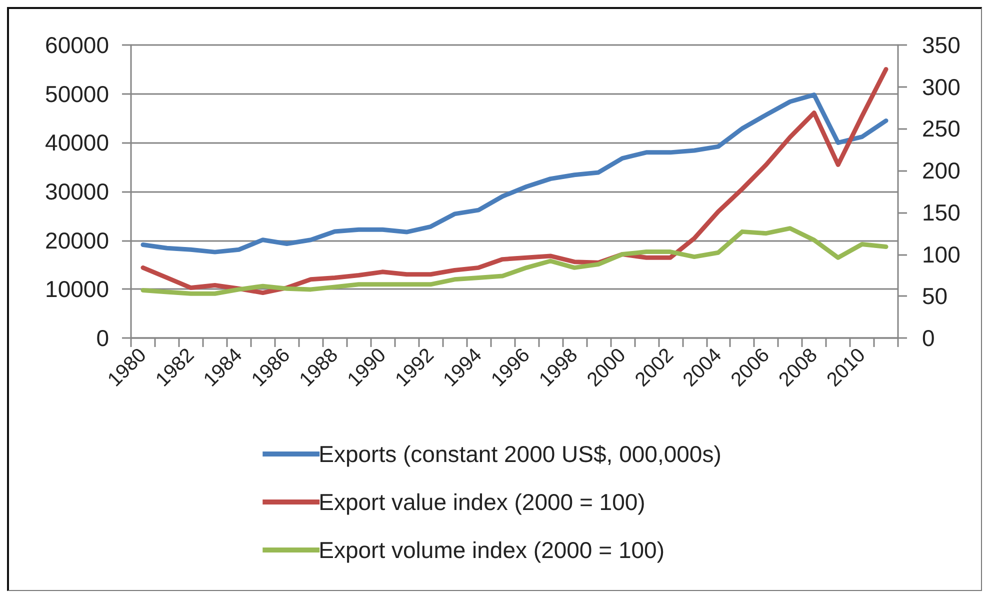 Image resolution: width=984 pixels, height=592 pixels. What do you see at coordinates (928, 338) in the screenshot?
I see `y2-tick-label: 0` at bounding box center [928, 338].